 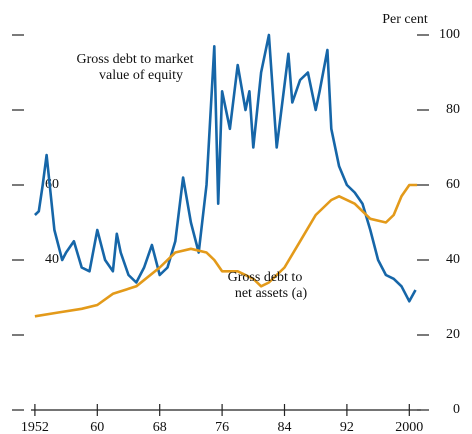 I want to click on y2-axis-label: Per cent, so click(x=405, y=19).